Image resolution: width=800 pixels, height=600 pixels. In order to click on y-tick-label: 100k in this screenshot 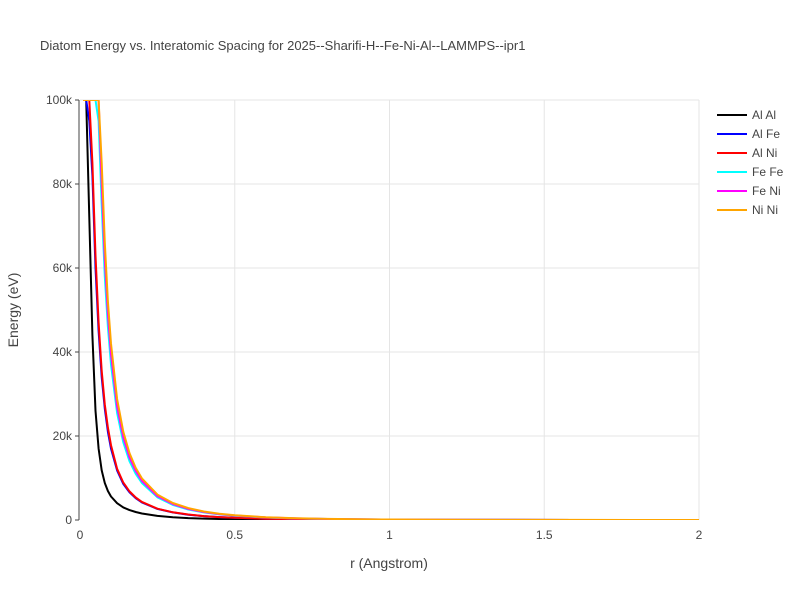, I will do `click(59, 100)`.